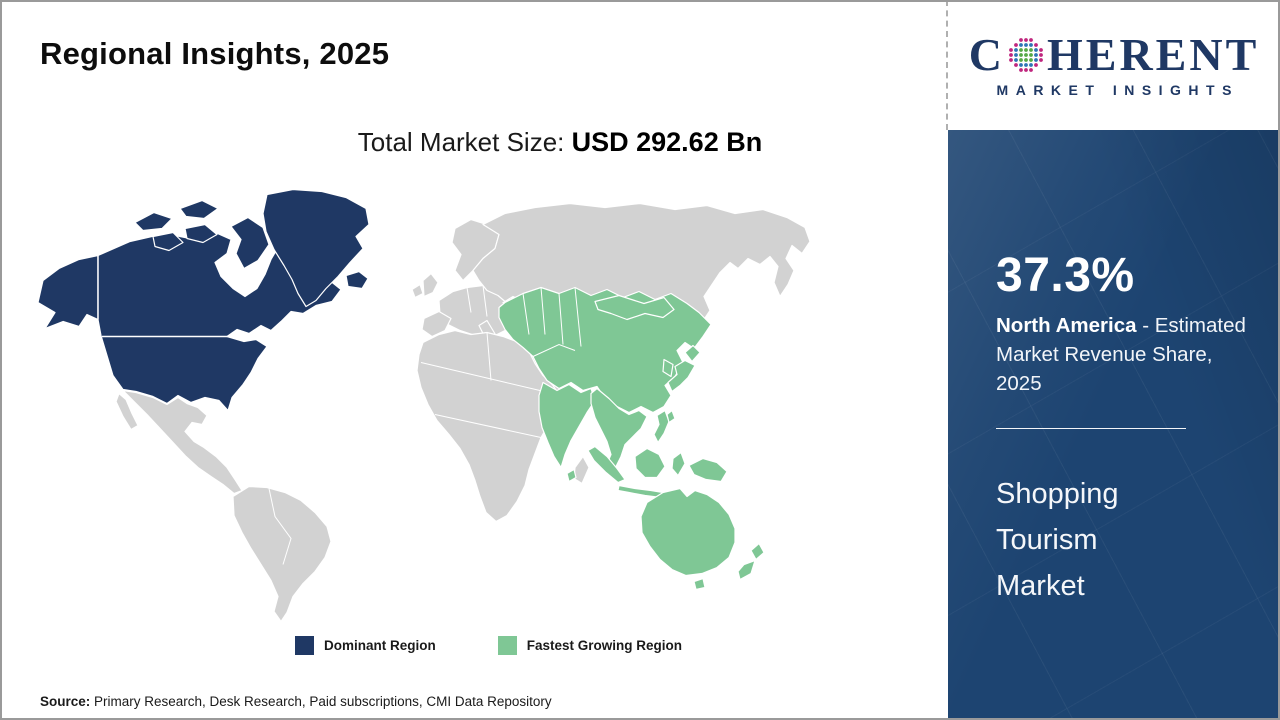 The width and height of the screenshot is (1280, 720). What do you see at coordinates (380, 645) in the screenshot?
I see `dominant-region-label: Dominant Region` at bounding box center [380, 645].